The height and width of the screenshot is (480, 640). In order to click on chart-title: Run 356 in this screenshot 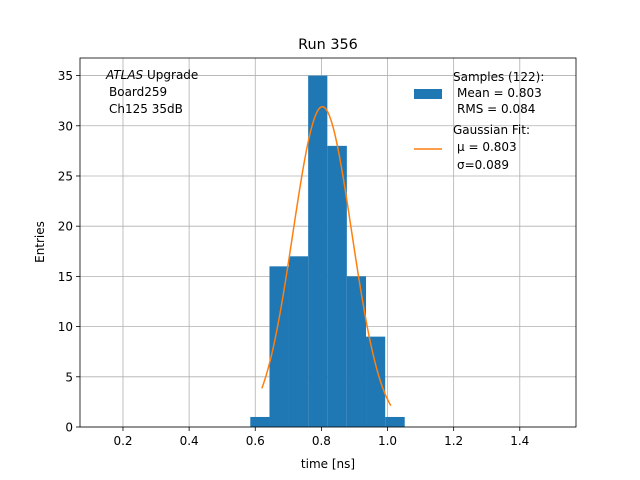, I will do `click(328, 45)`.